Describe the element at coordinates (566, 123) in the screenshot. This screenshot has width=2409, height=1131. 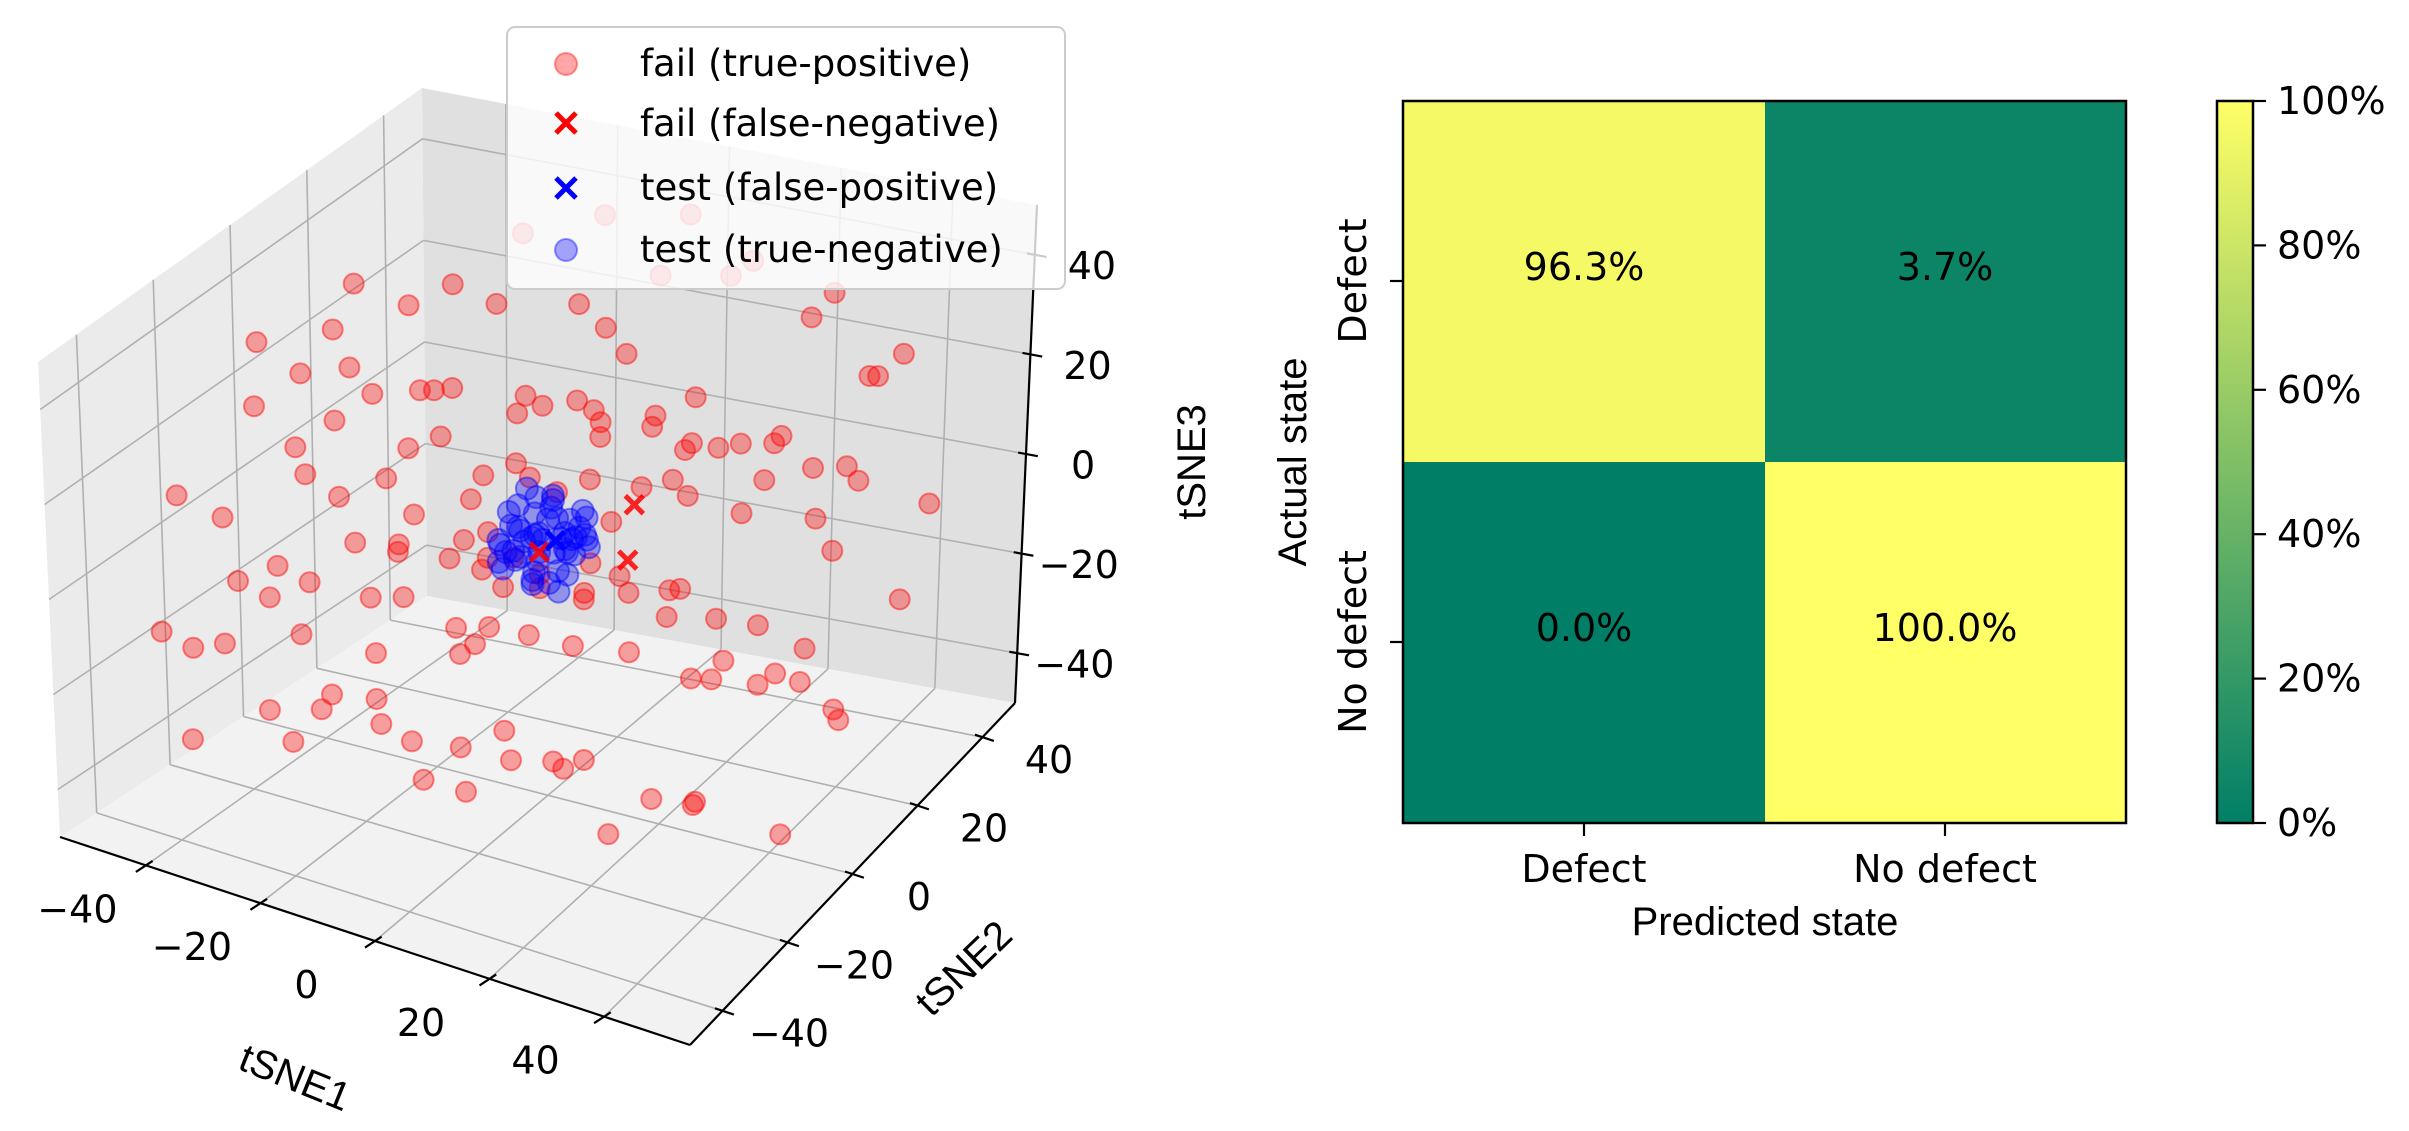
I see `legend-marker-x` at that location.